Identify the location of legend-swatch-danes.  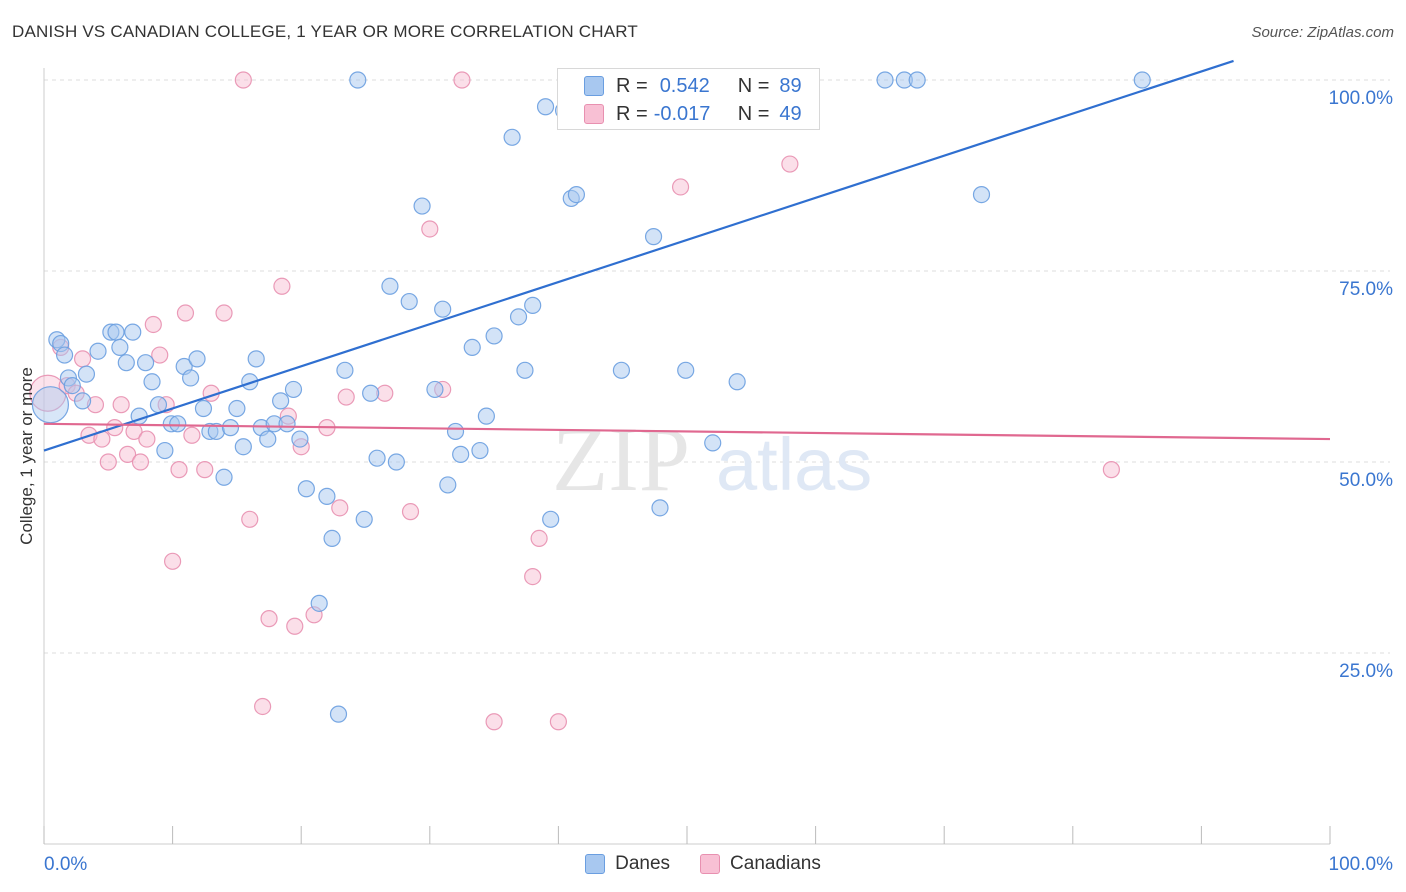
(595, 864).